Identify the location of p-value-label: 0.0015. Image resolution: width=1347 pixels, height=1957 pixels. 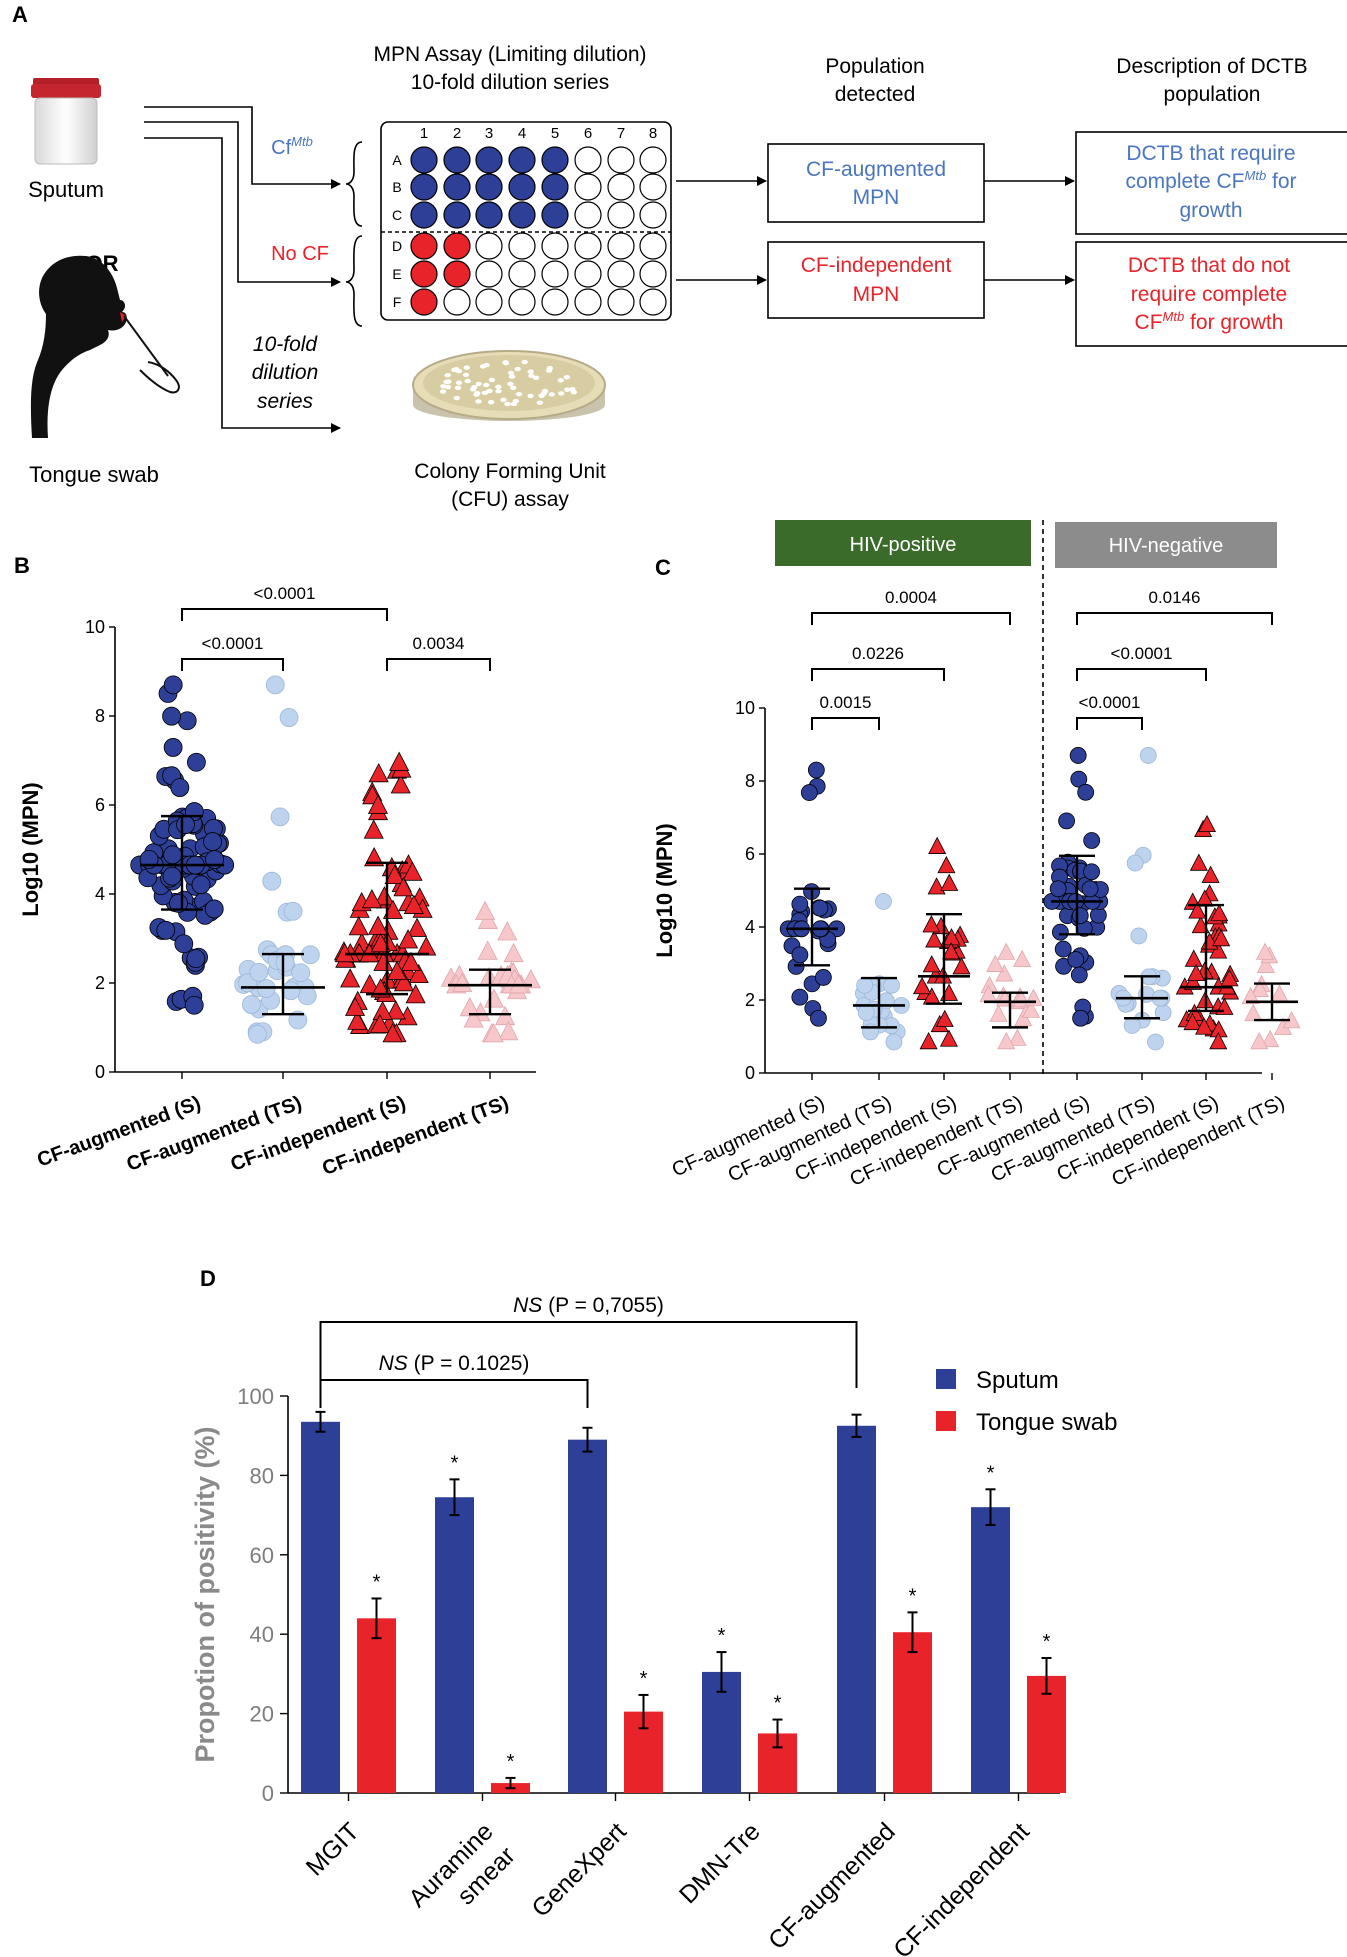
(846, 702).